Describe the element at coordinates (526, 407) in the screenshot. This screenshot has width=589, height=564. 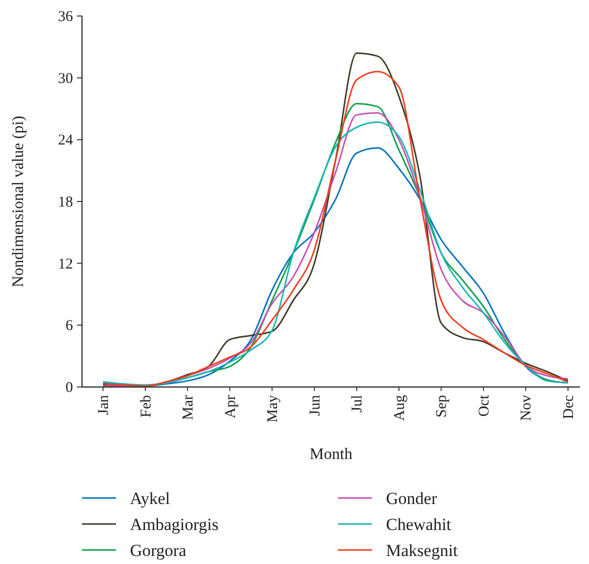
I see `x-tick-label: Nov` at that location.